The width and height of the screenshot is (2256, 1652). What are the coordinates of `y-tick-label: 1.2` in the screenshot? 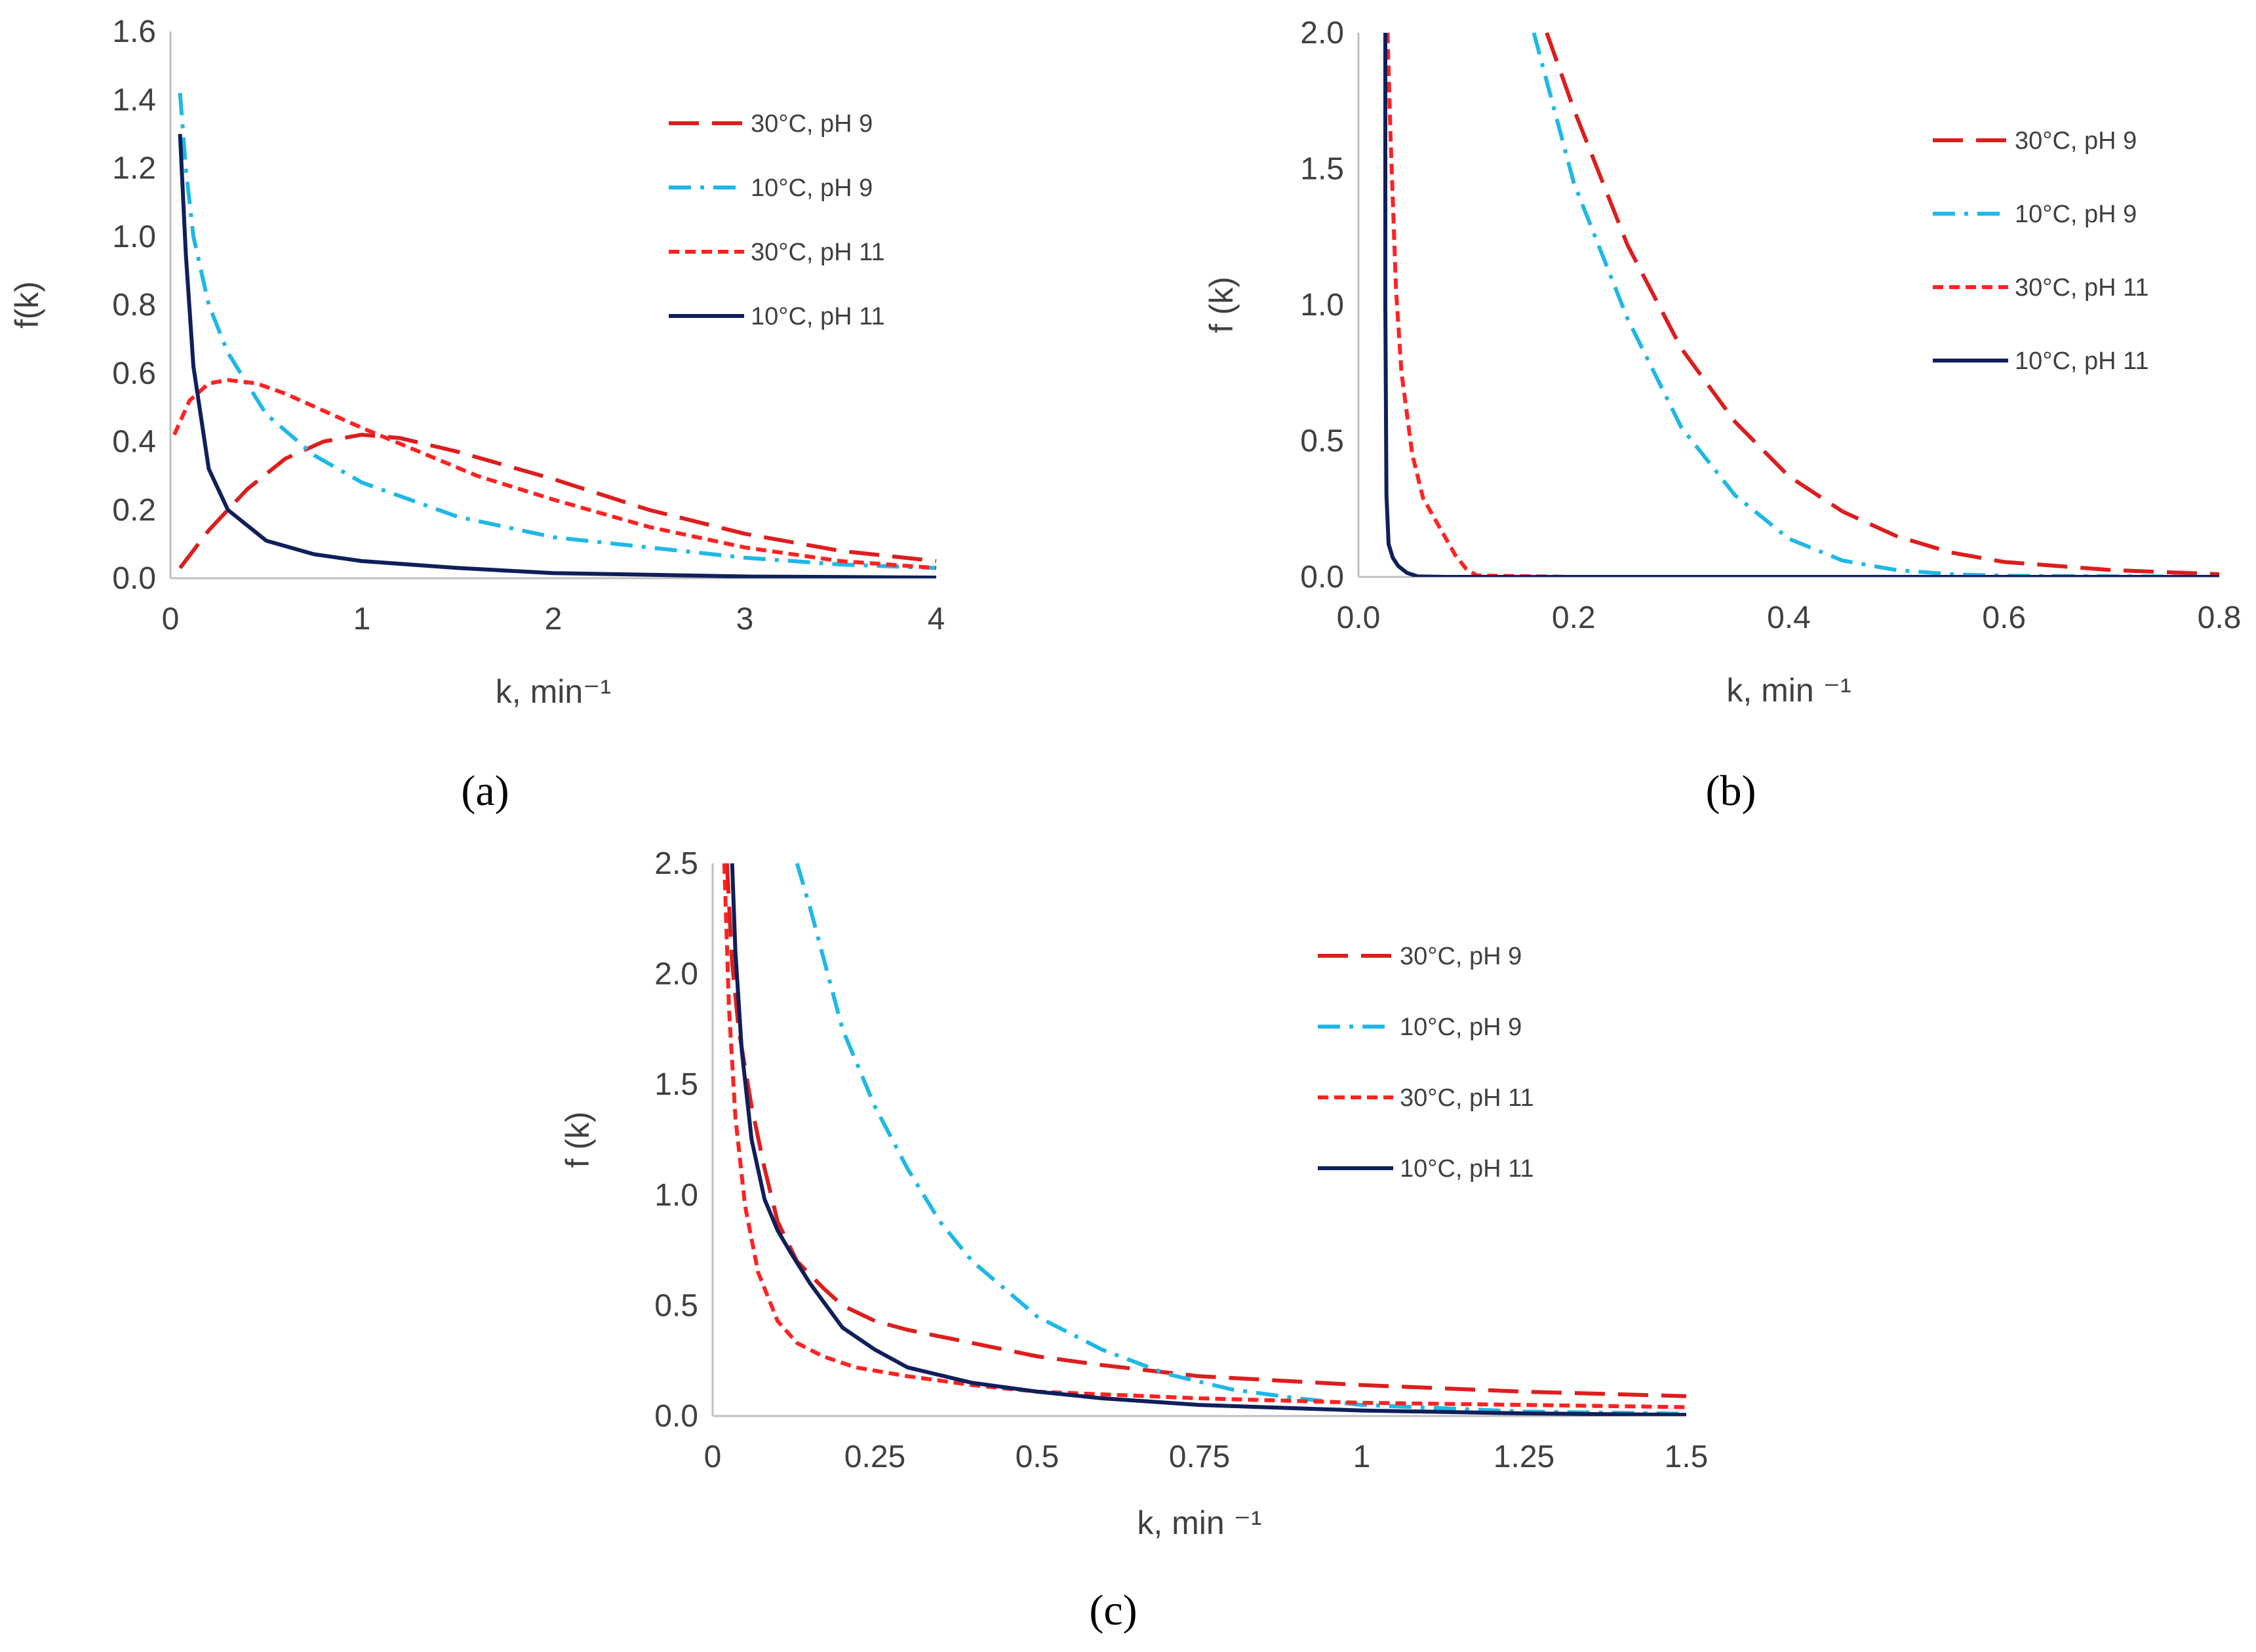 It's located at (134, 168).